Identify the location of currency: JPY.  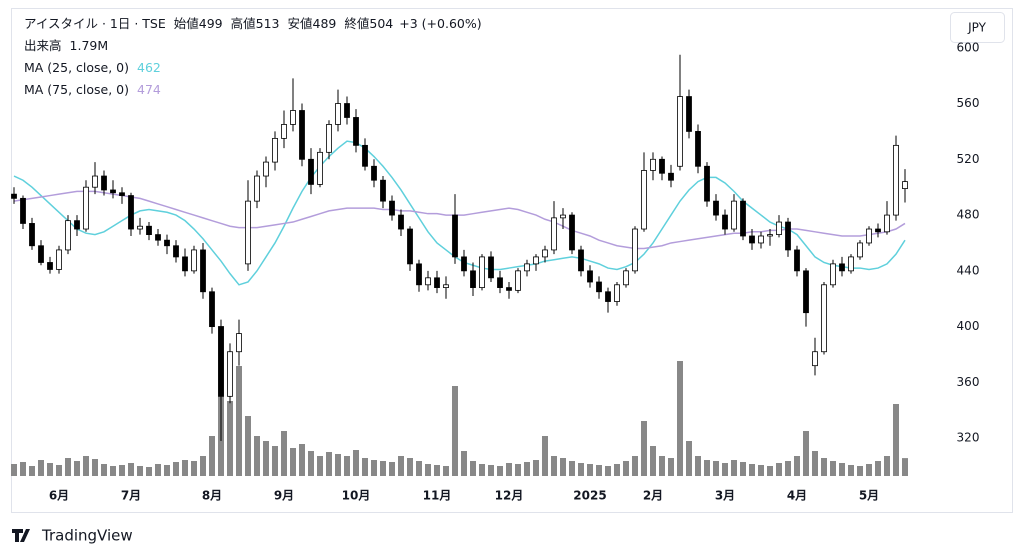
(977, 28).